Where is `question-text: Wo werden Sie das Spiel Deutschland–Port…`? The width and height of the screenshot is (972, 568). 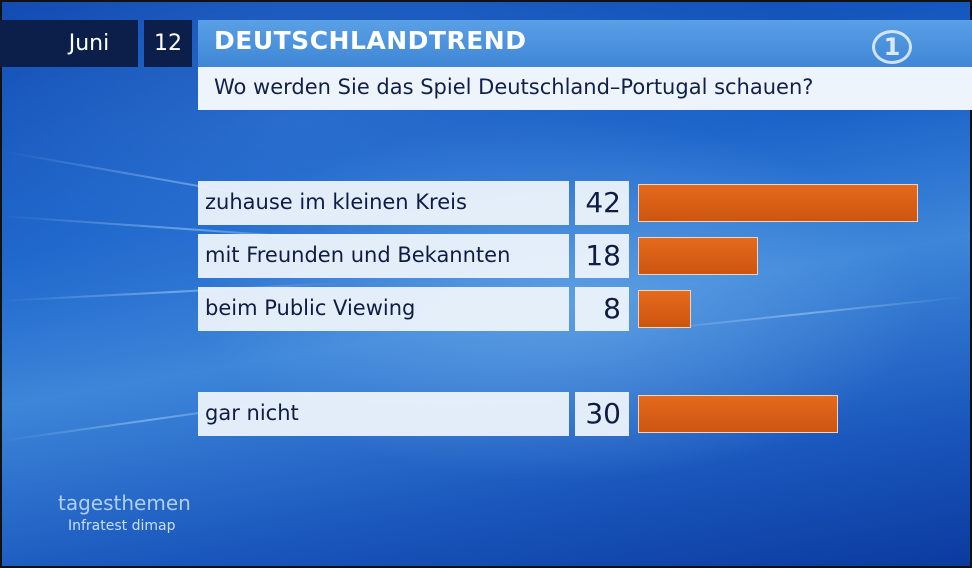
question-text: Wo werden Sie das Spiel Deutschland–Port… is located at coordinates (514, 87).